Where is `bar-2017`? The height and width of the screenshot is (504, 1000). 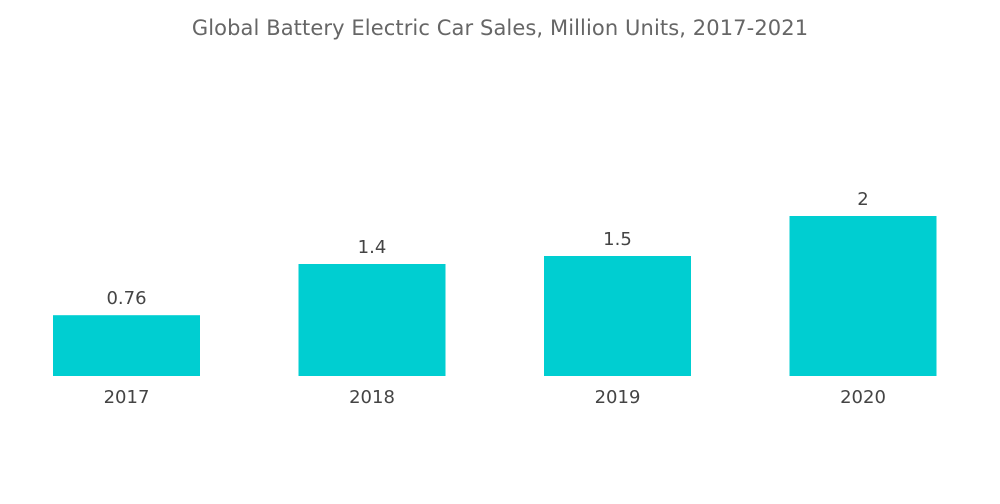
bar-2017 is located at coordinates (126, 345).